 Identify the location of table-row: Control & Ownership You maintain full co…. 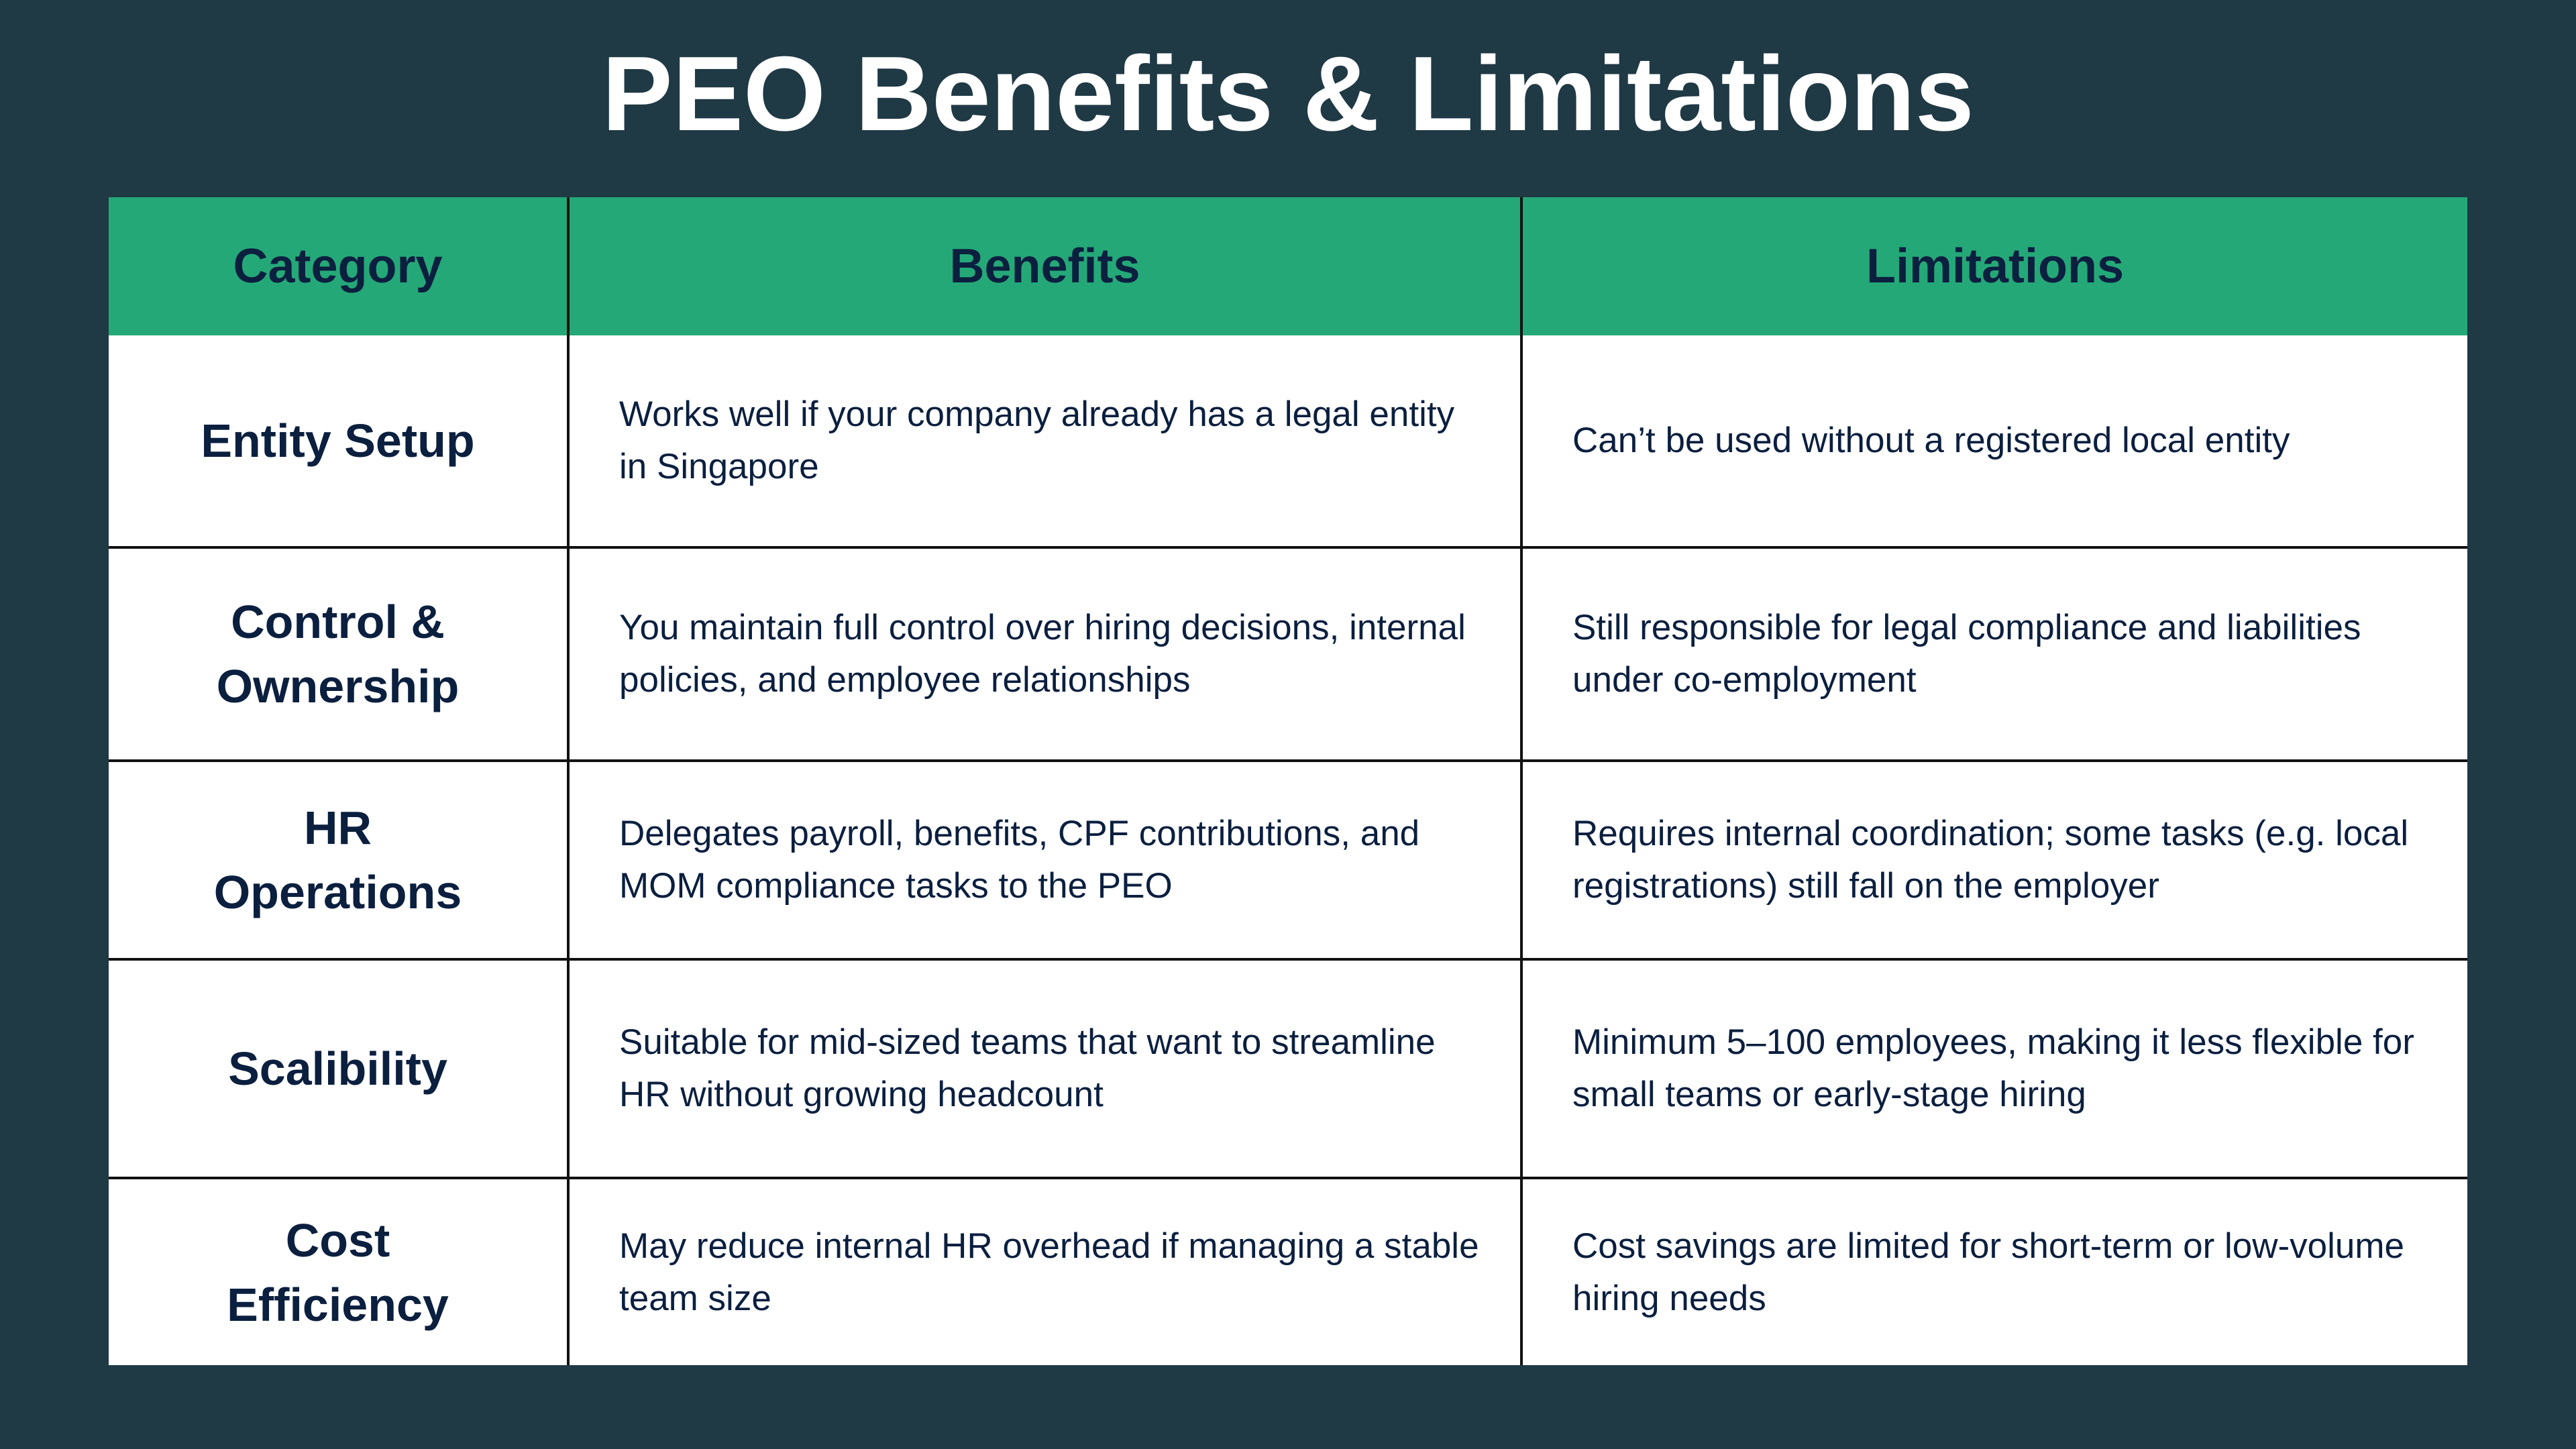
(1288, 654).